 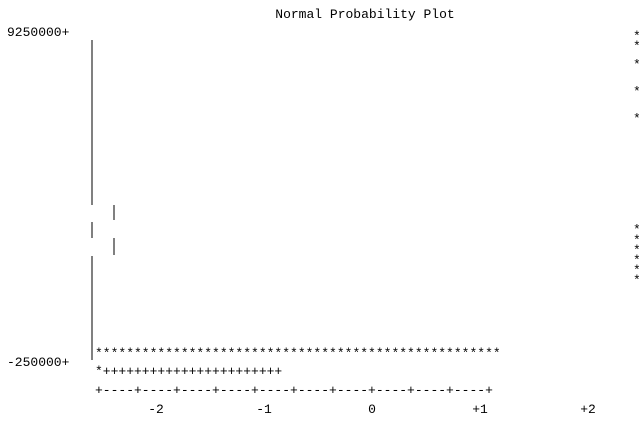 What do you see at coordinates (264, 409) in the screenshot?
I see `x-tick-label: -1` at bounding box center [264, 409].